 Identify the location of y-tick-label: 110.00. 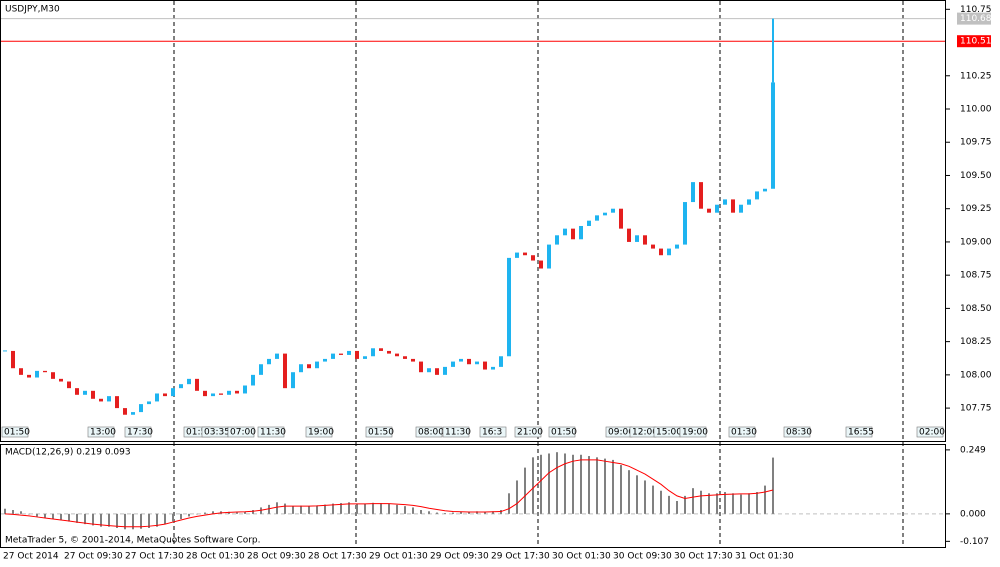
(976, 110).